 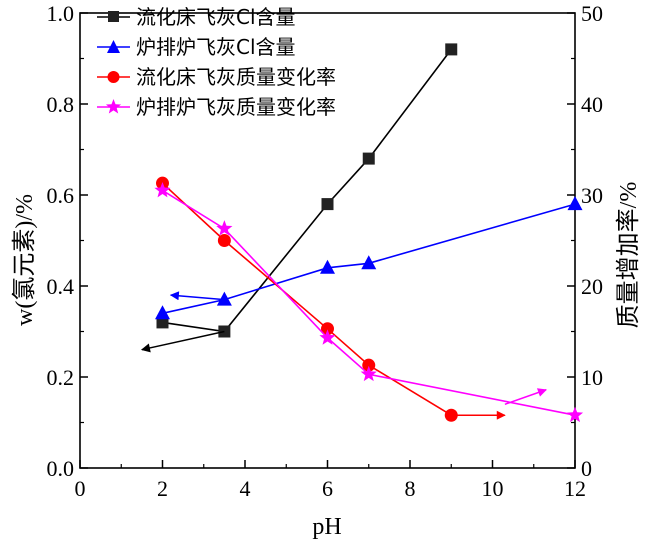 I want to click on legend-item-2: 炉排炉飞灰Cl含量, so click(x=196, y=47).